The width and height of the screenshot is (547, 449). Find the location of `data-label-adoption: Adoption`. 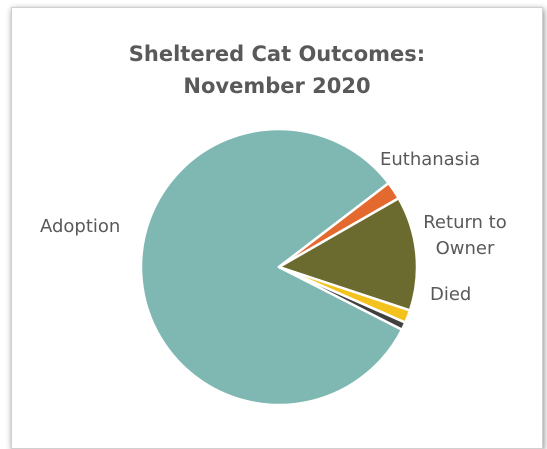

data-label-adoption: Adoption is located at coordinates (80, 226).